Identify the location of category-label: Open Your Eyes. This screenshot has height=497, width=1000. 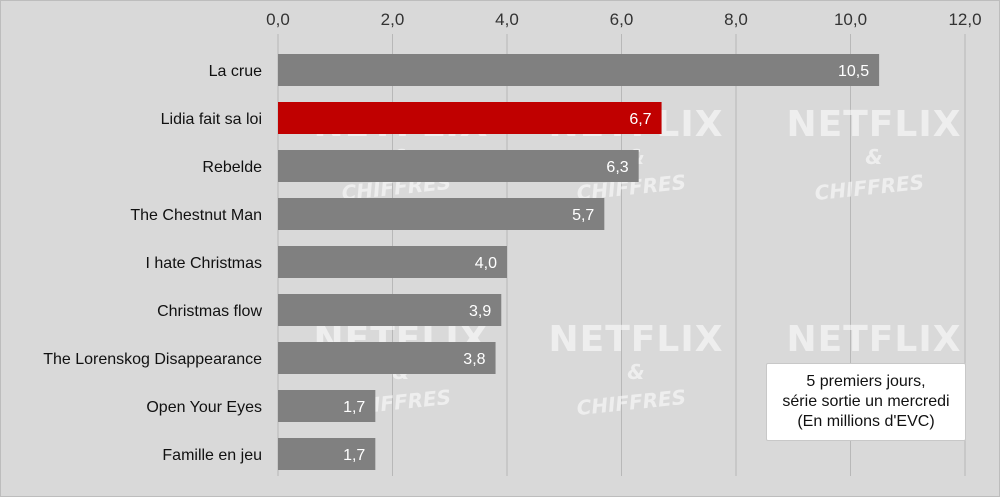
(204, 407).